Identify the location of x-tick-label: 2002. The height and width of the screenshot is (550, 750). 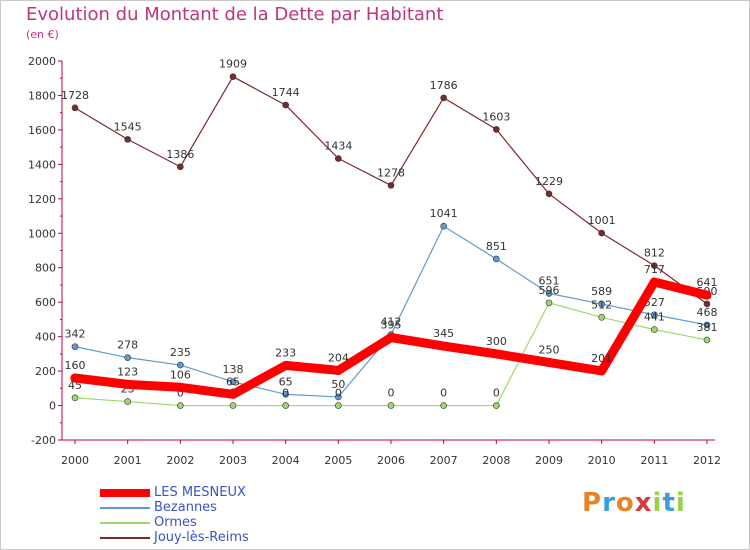
(180, 460).